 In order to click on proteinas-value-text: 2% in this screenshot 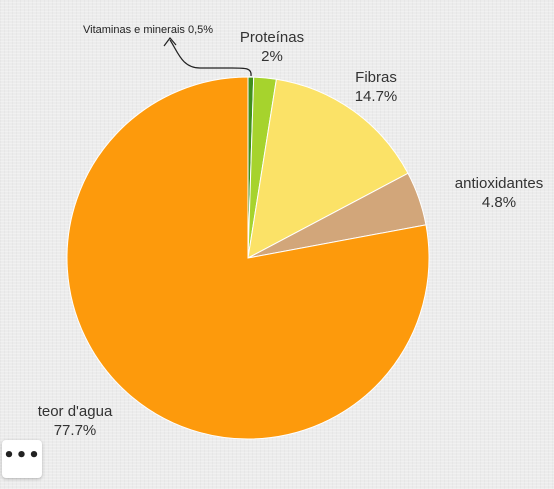, I will do `click(272, 56)`.